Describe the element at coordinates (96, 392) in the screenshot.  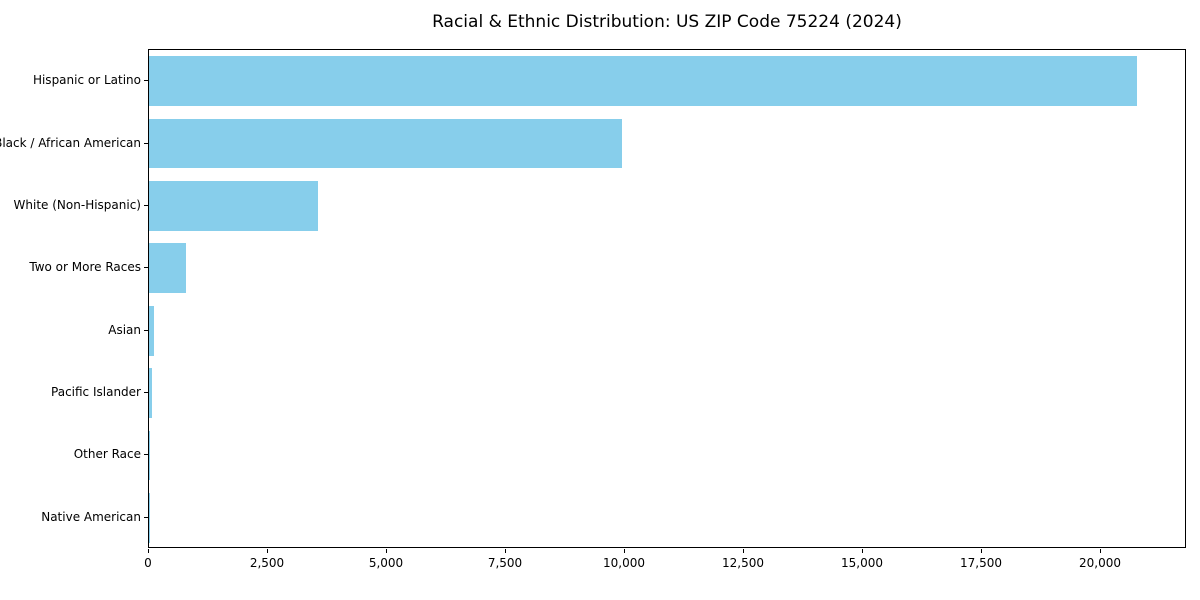
I see `y-tick-label: Pacific Islander` at that location.